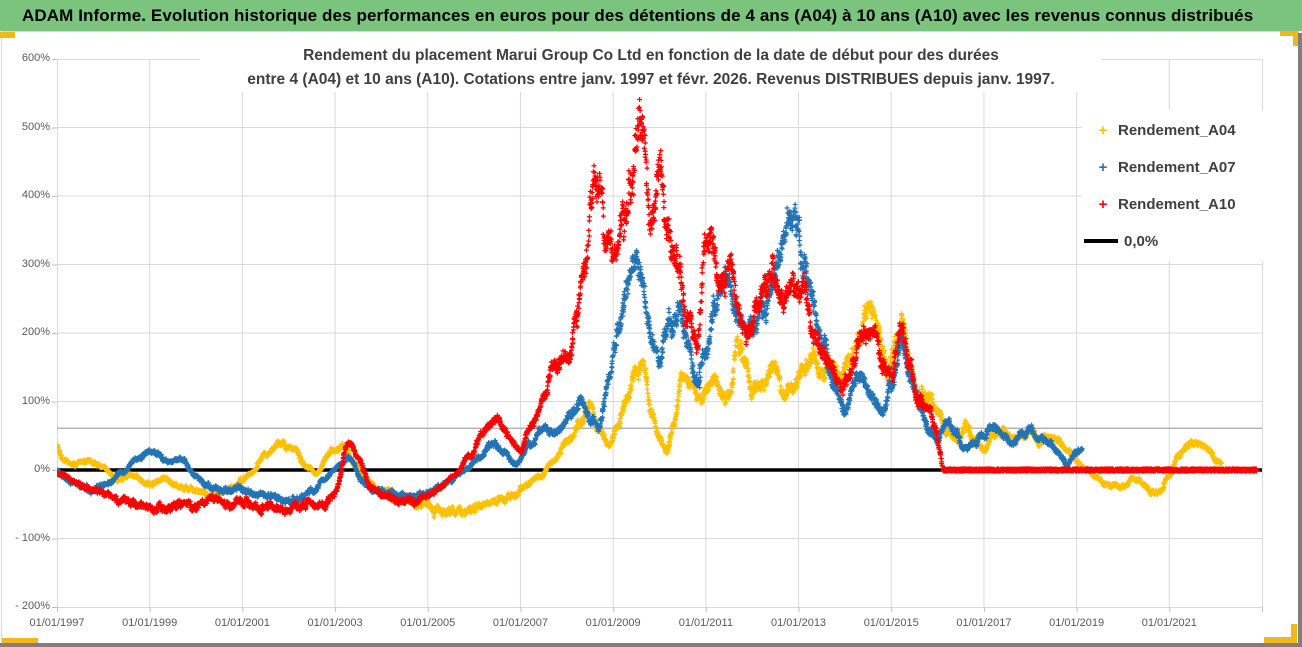 This screenshot has height=647, width=1302. What do you see at coordinates (1177, 130) in the screenshot?
I see `legend-label: Rendement_A04` at bounding box center [1177, 130].